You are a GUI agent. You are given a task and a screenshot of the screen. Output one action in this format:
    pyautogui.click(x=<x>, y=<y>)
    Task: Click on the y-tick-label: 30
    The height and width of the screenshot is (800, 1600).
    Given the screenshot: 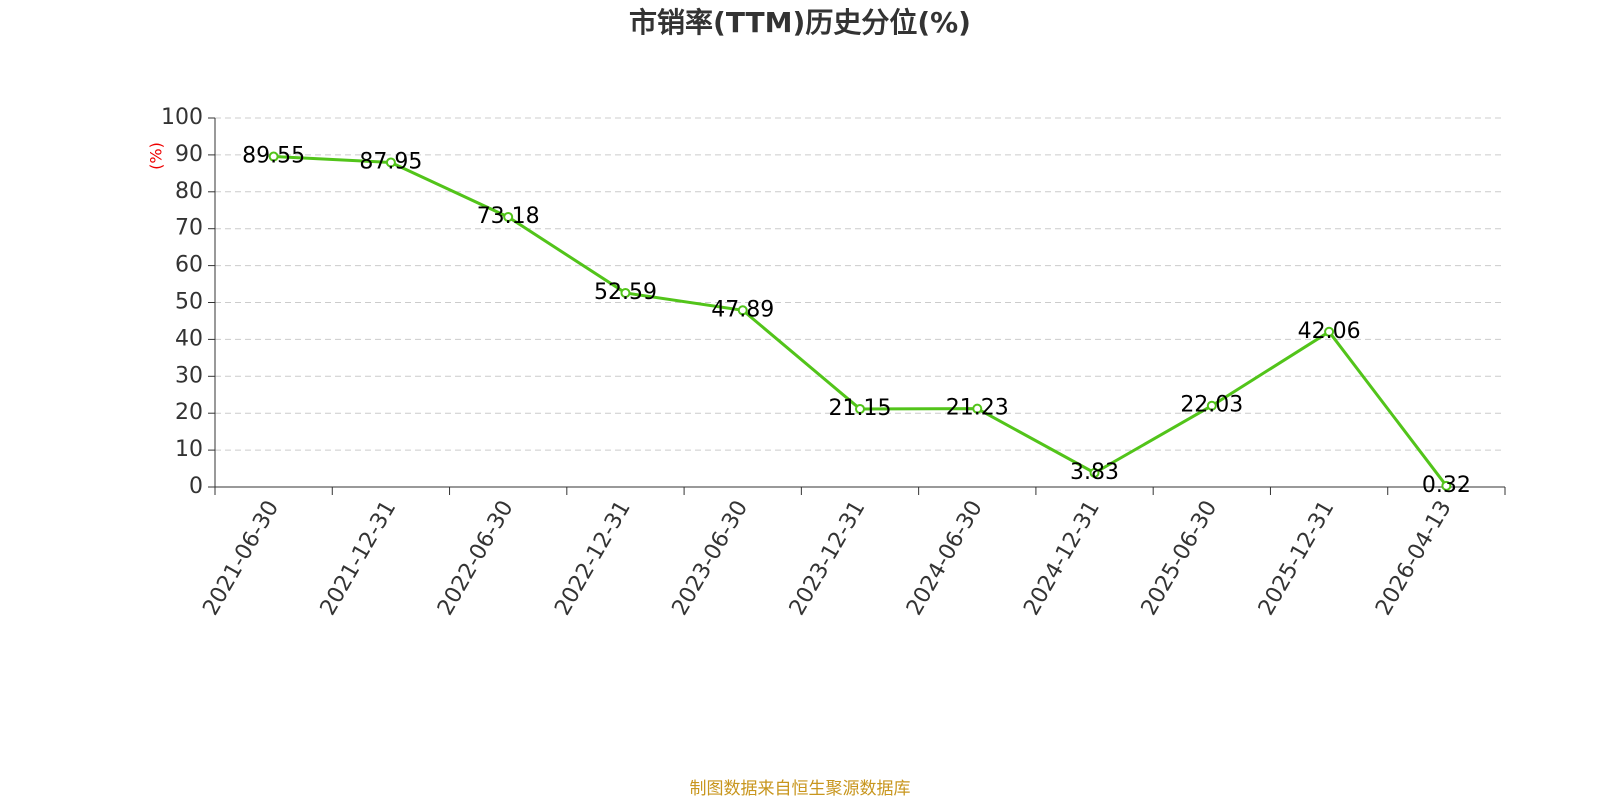 What is the action you would take?
    pyautogui.click(x=189, y=375)
    